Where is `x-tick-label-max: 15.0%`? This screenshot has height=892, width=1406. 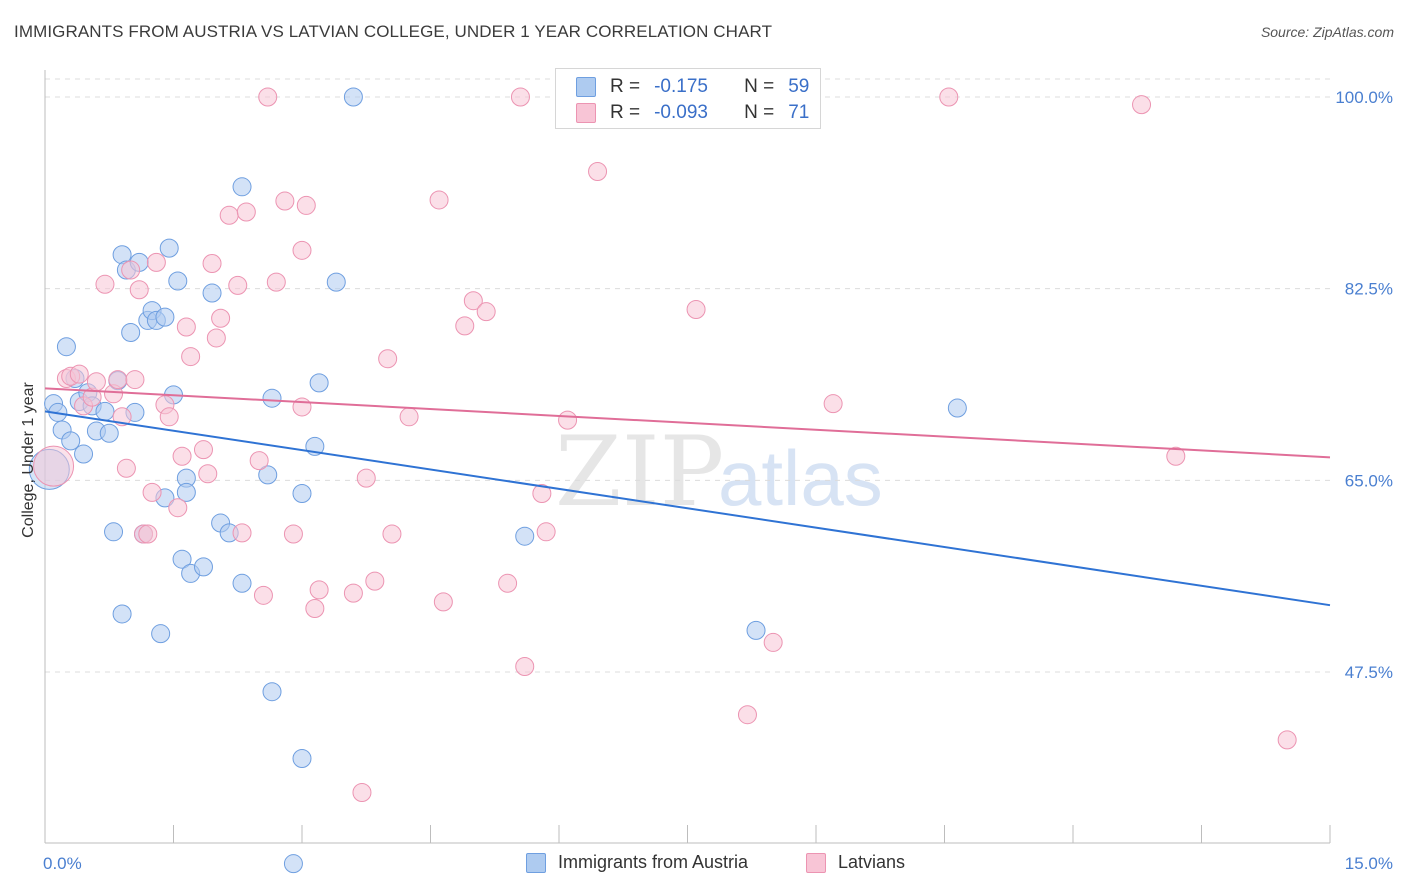
x-tick-label-max: 15.0% is located at coordinates (1369, 863).